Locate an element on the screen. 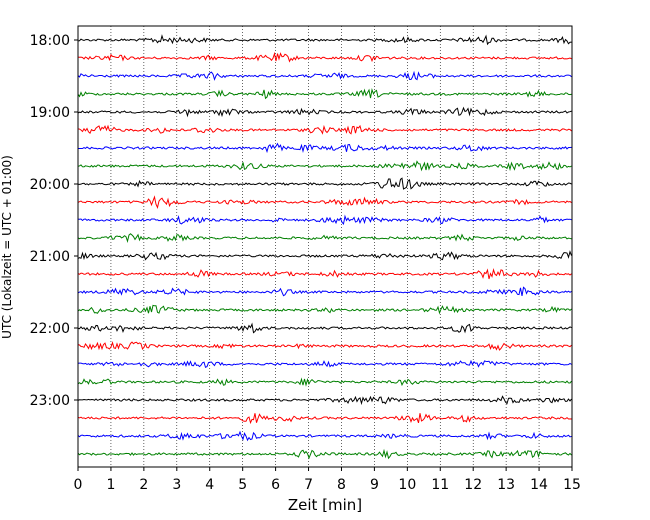 Image resolution: width=650 pixels, height=520 pixels. trace-line-1900 is located at coordinates (324, 112).